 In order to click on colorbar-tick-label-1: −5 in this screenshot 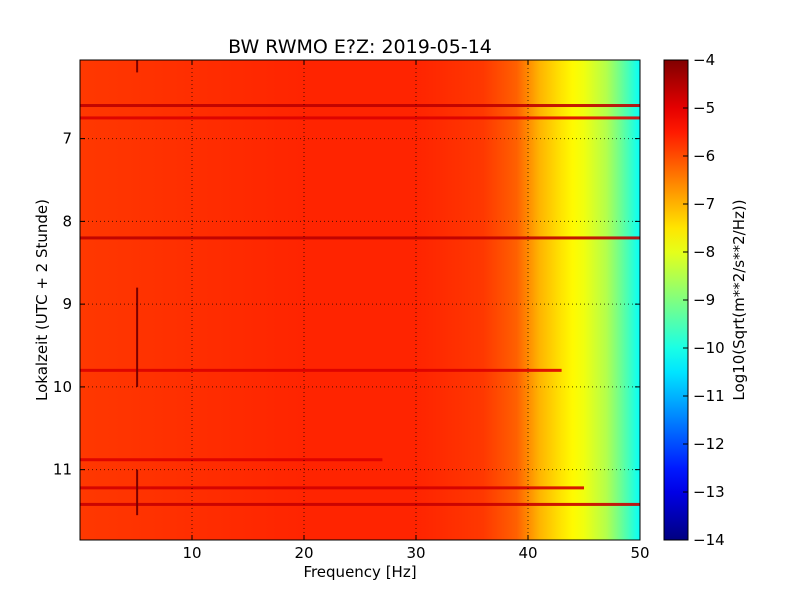, I will do `click(704, 108)`.